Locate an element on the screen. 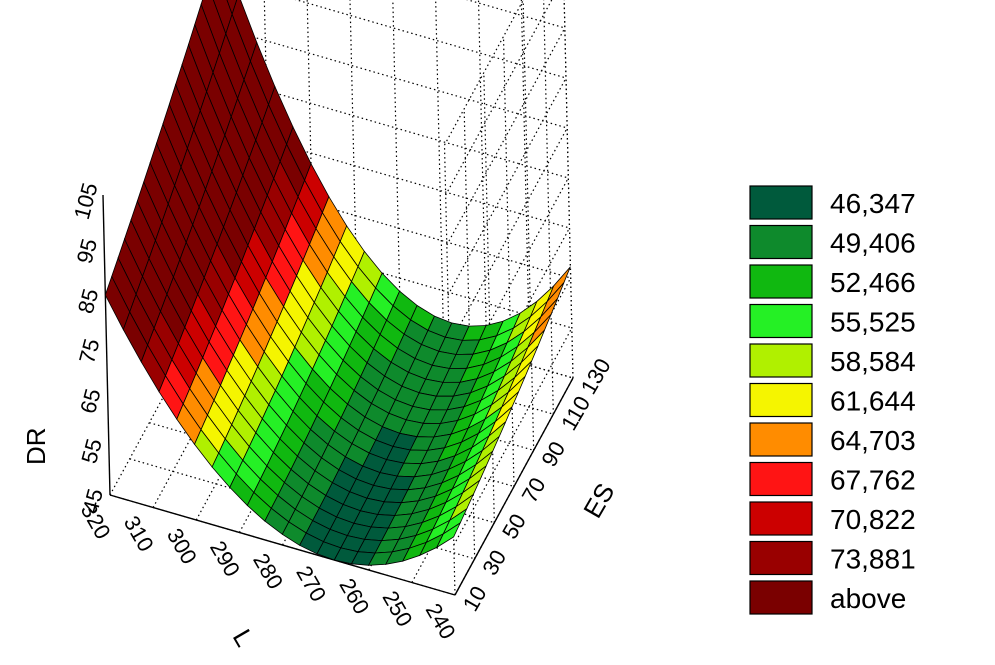  z-tick-label: 55 is located at coordinates (91, 451).